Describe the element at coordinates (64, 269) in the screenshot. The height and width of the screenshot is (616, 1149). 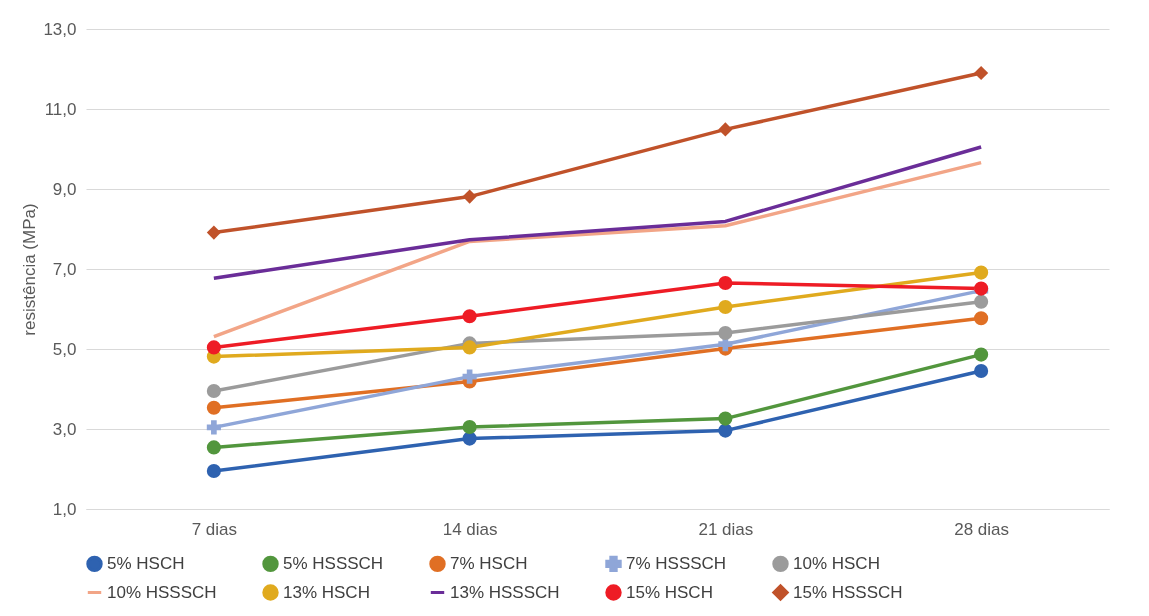
I see `y-tick-label: 7,0` at that location.